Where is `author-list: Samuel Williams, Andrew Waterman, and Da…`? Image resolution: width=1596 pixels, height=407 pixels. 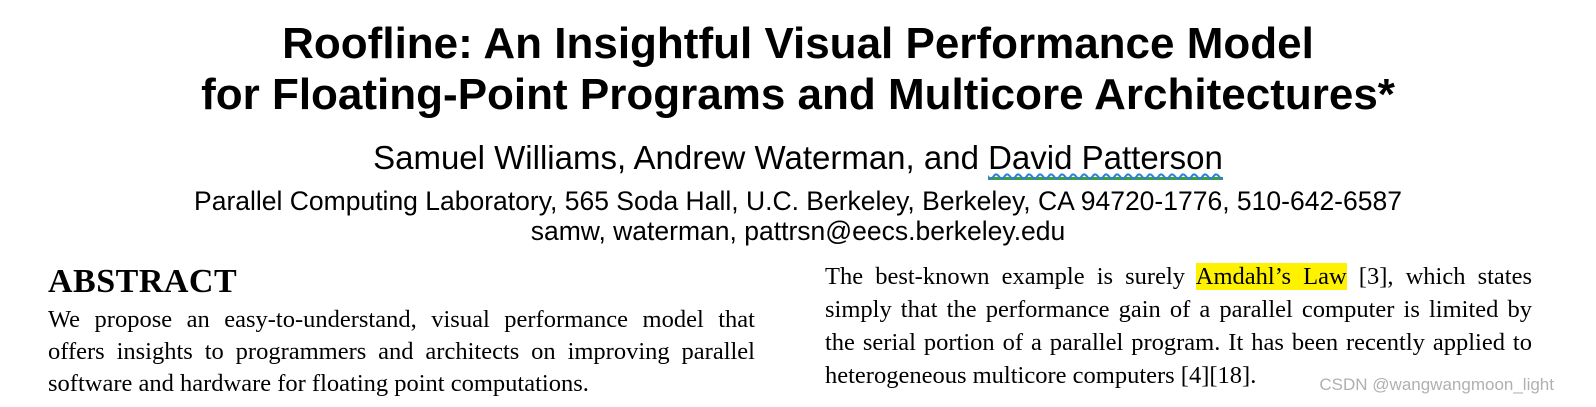 author-list: Samuel Williams, Andrew Waterman, and Da… is located at coordinates (798, 159).